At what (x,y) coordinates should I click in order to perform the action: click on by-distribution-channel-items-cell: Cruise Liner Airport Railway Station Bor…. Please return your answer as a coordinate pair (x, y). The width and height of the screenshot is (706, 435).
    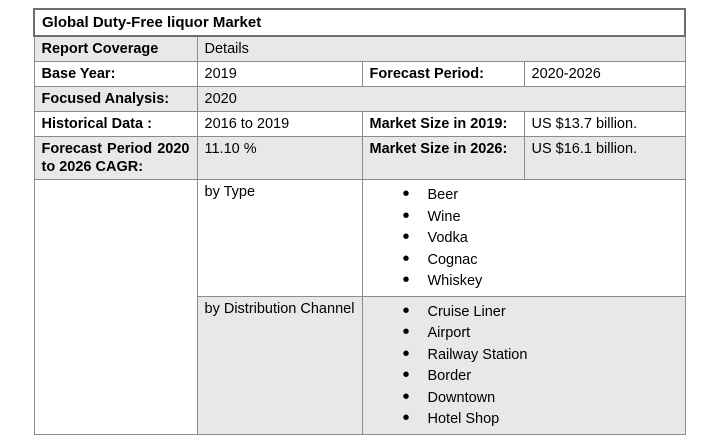
    Looking at the image, I should click on (523, 365).